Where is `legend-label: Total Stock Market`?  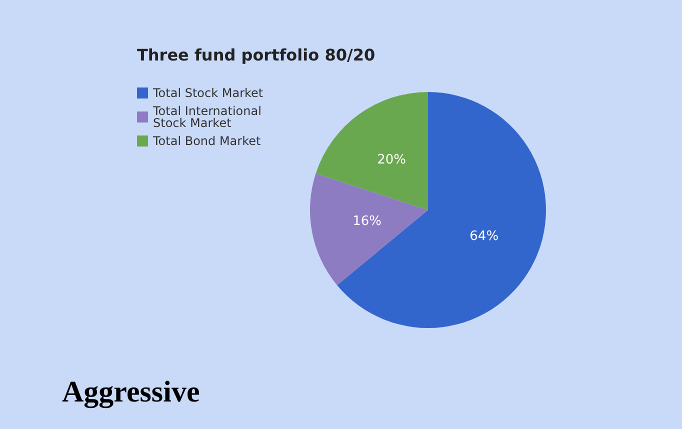
legend-label: Total Stock Market is located at coordinates (208, 93).